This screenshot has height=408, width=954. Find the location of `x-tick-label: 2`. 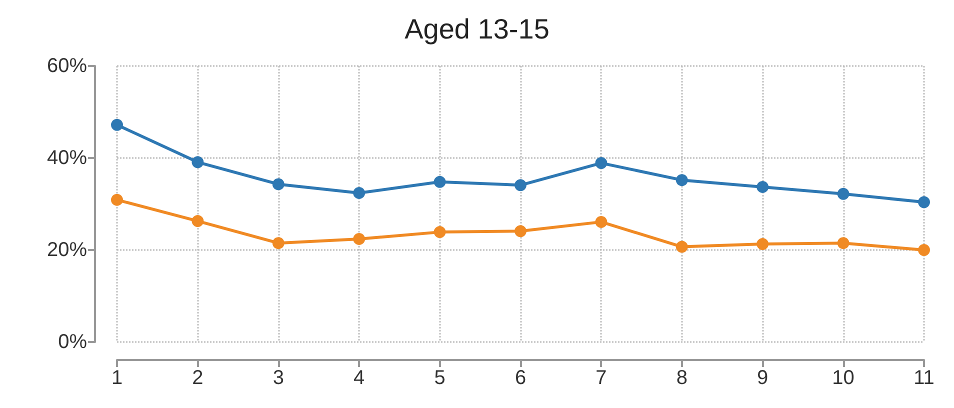

x-tick-label: 2 is located at coordinates (198, 378).